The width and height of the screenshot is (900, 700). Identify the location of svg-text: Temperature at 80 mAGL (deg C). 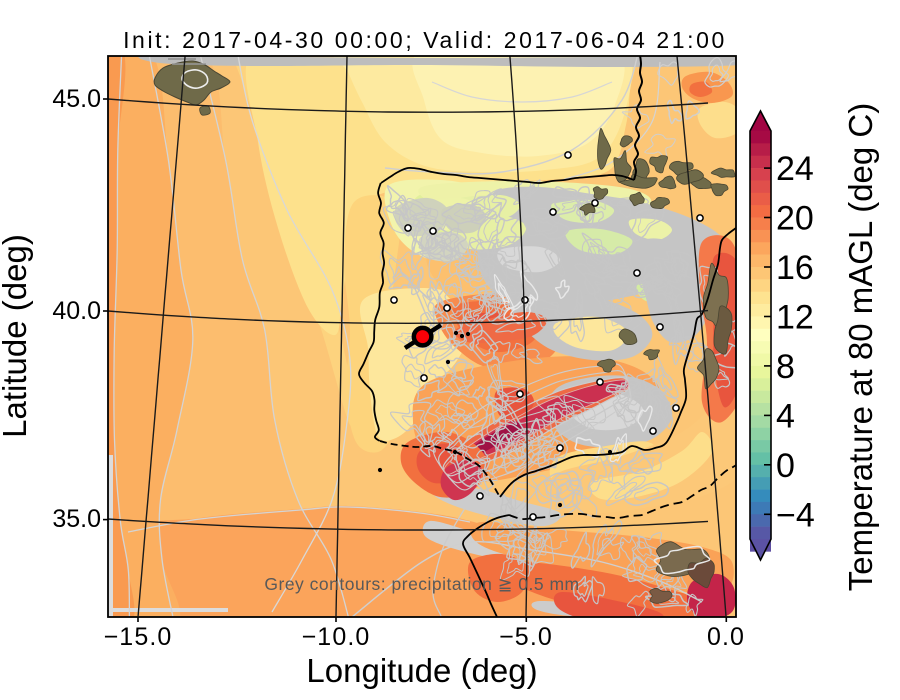
(860, 347).